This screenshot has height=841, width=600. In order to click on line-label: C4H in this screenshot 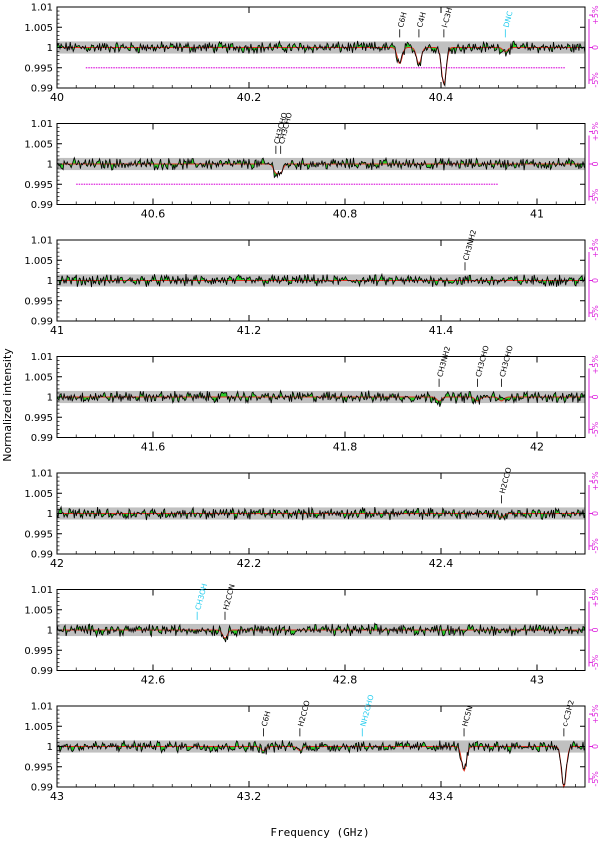, I will do `click(421, 19)`.